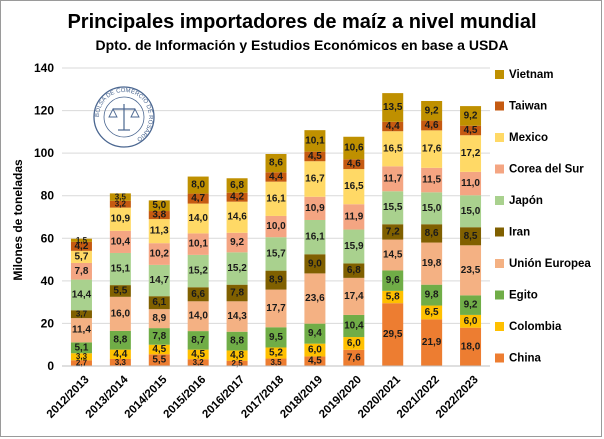  What do you see at coordinates (393, 254) in the screenshot?
I see `data-label: 14,5` at bounding box center [393, 254].